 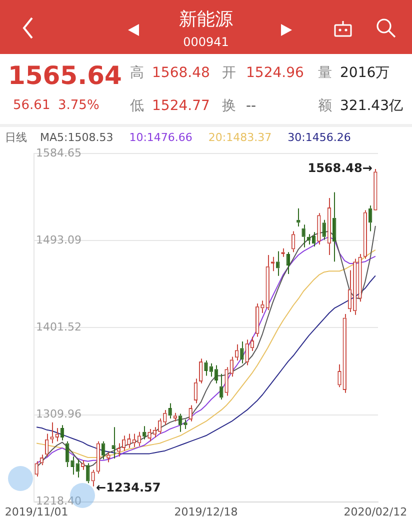 I want to click on text: 高, so click(x=137, y=73).